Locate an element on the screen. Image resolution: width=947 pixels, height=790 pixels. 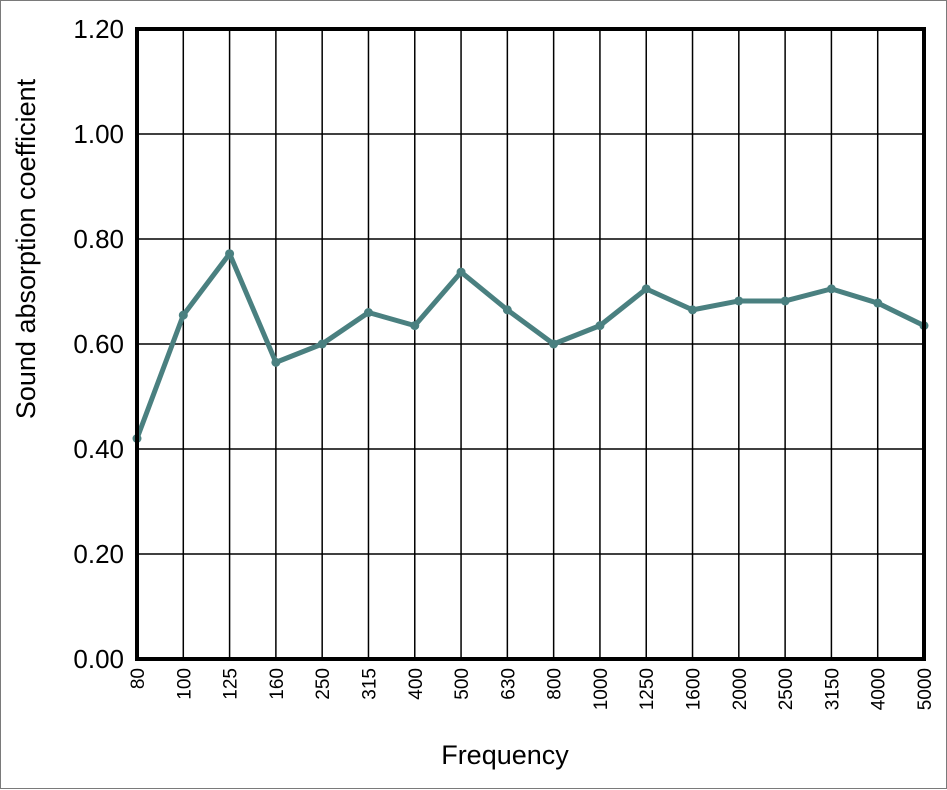
x-tick-label: 125 is located at coordinates (231, 684).